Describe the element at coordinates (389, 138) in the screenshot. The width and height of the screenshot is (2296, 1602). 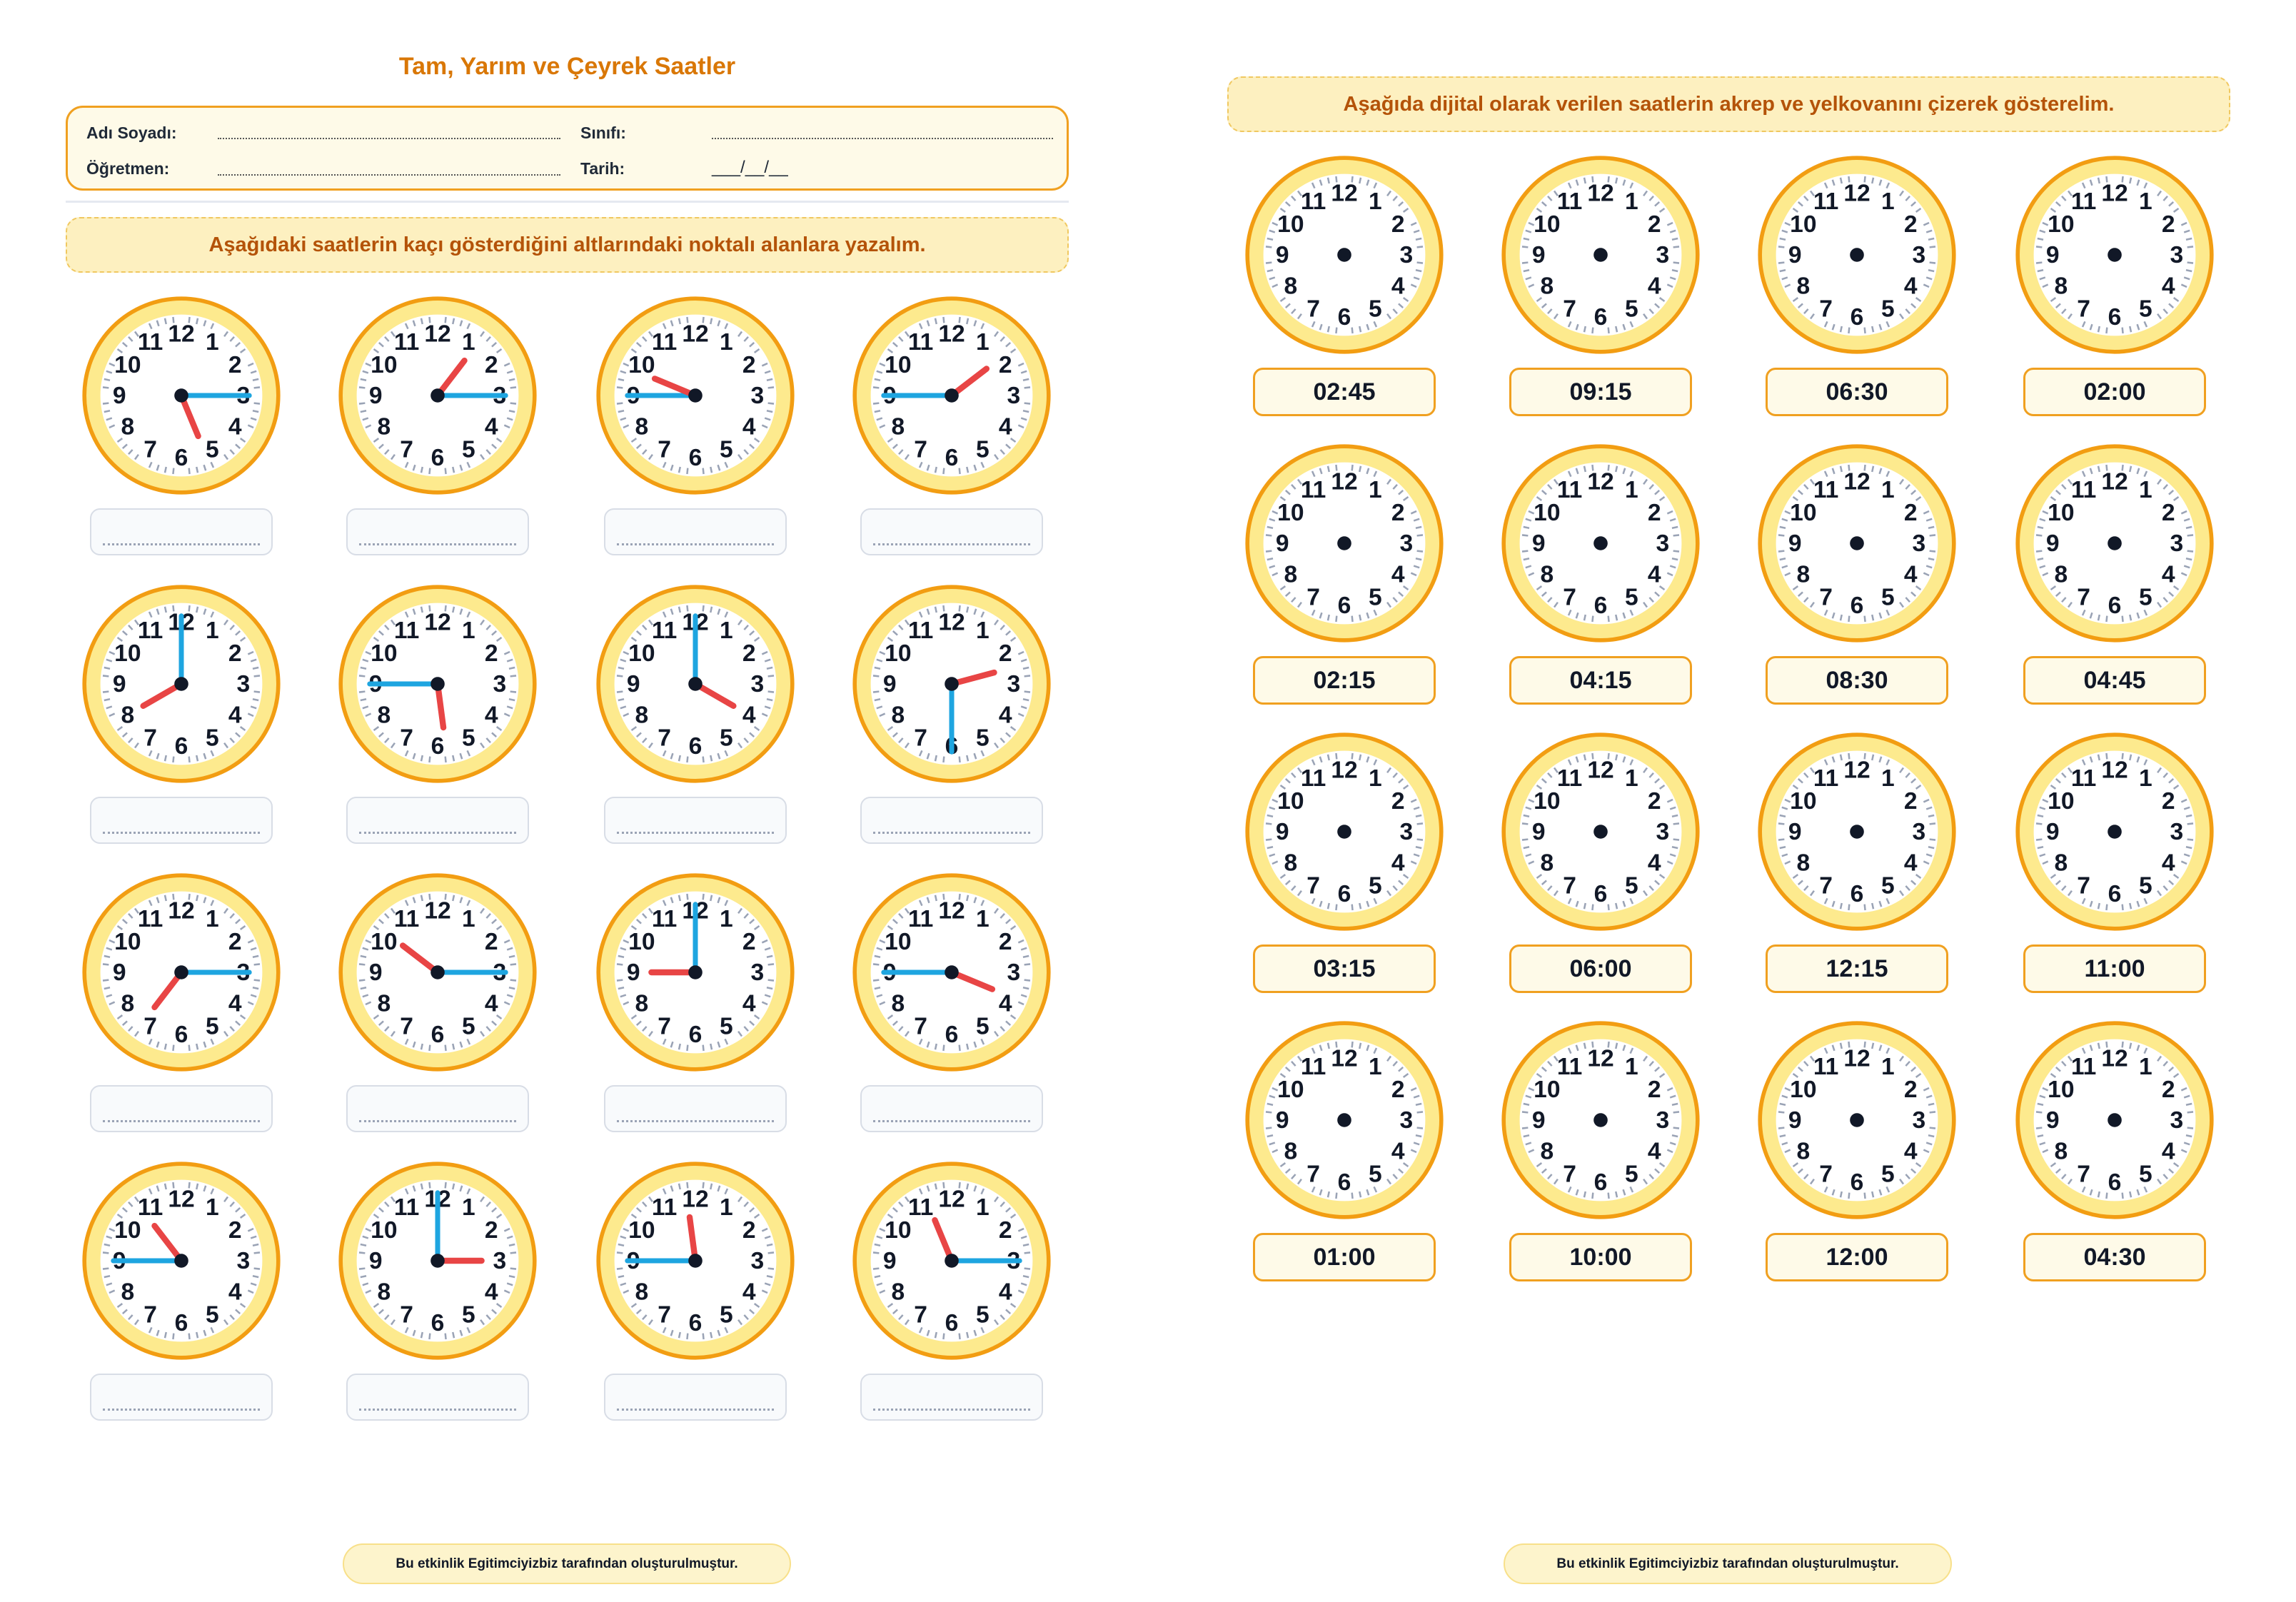
I see `name-field` at that location.